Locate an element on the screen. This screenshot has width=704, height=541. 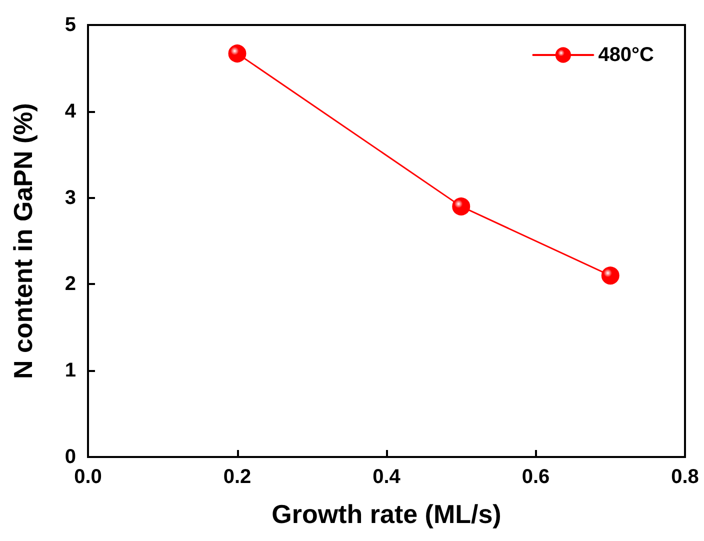
y-tick-label: 5 is located at coordinates (70, 25).